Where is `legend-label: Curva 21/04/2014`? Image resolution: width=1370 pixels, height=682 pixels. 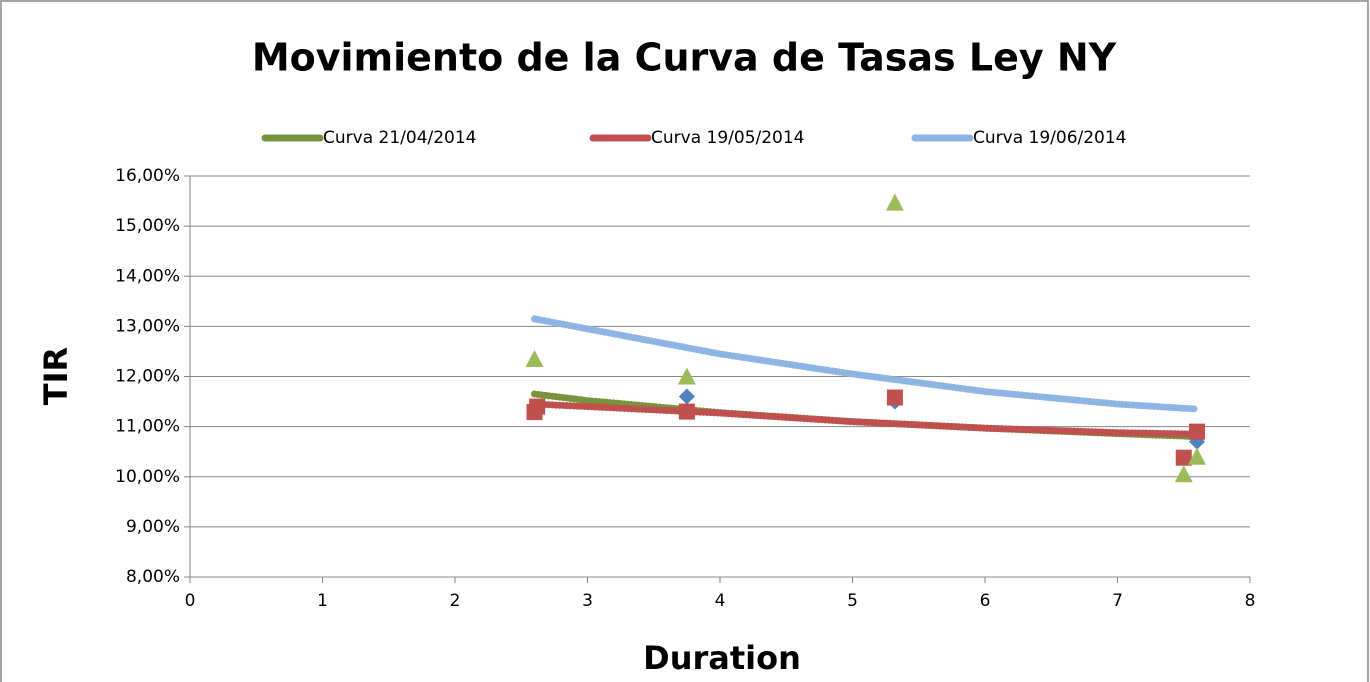 legend-label: Curva 21/04/2014 is located at coordinates (400, 138).